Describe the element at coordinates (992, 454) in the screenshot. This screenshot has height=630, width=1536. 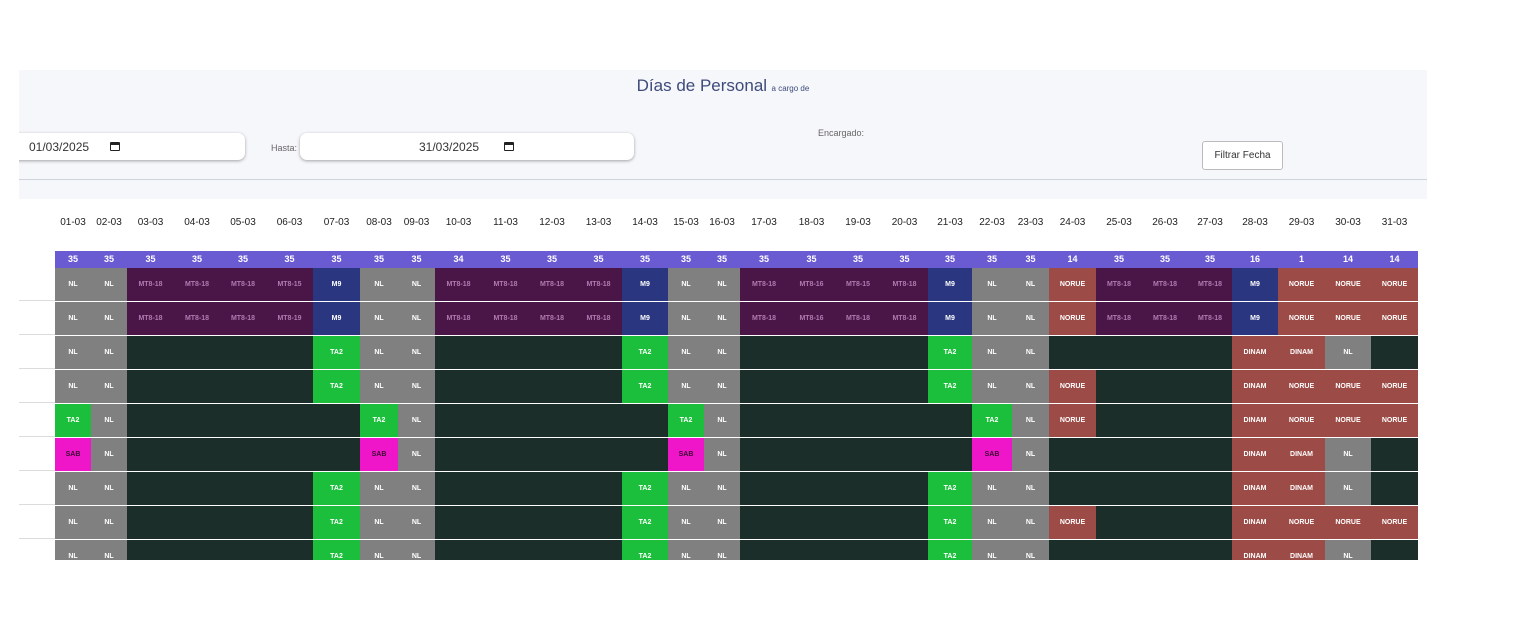
I see `shift-cell: SAB` at that location.